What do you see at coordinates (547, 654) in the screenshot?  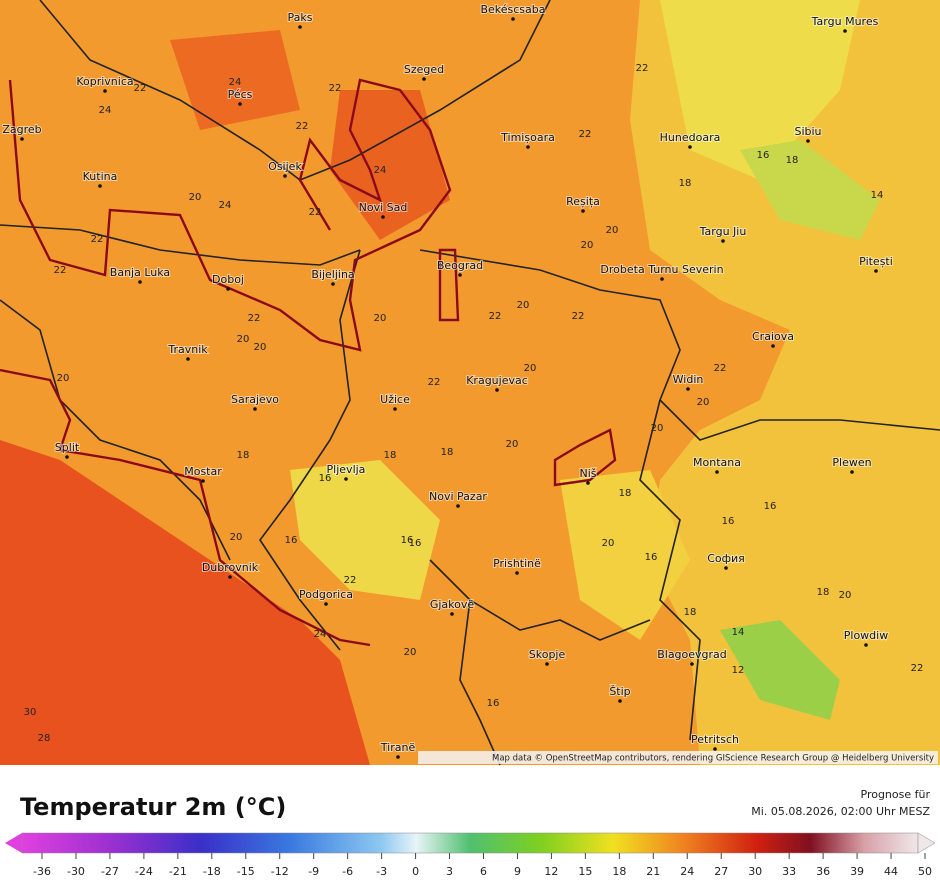 I see `city-label: Skopje` at bounding box center [547, 654].